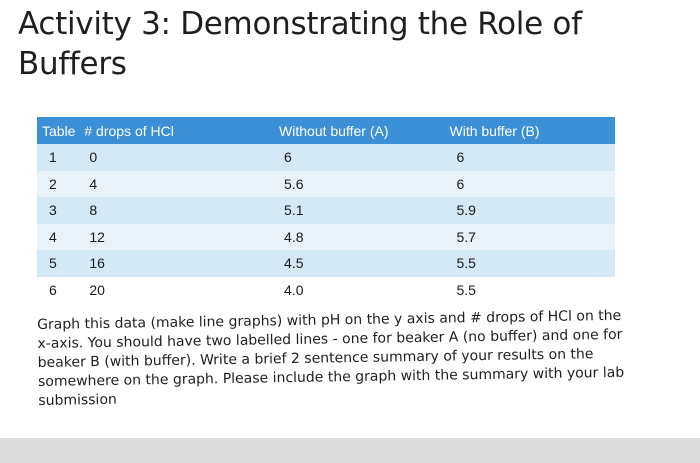 This screenshot has width=700, height=463. I want to click on cell-drops: 4, so click(177, 183).